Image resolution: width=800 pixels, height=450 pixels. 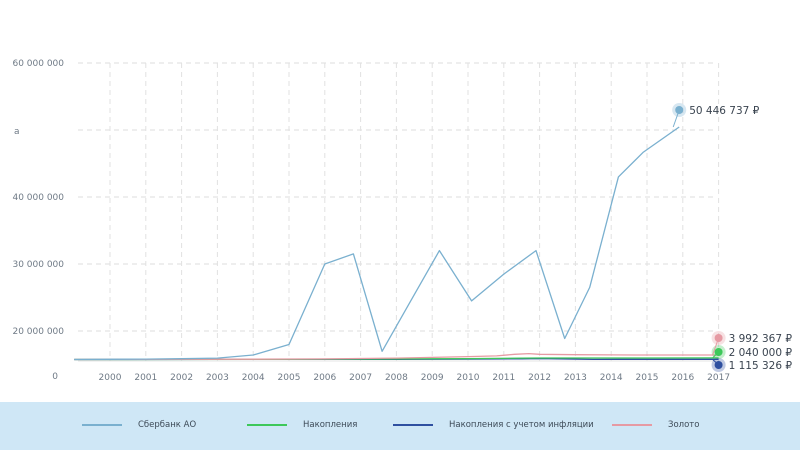 What do you see at coordinates (289, 378) in the screenshot?
I see `x-tick-label: 2005` at bounding box center [289, 378].